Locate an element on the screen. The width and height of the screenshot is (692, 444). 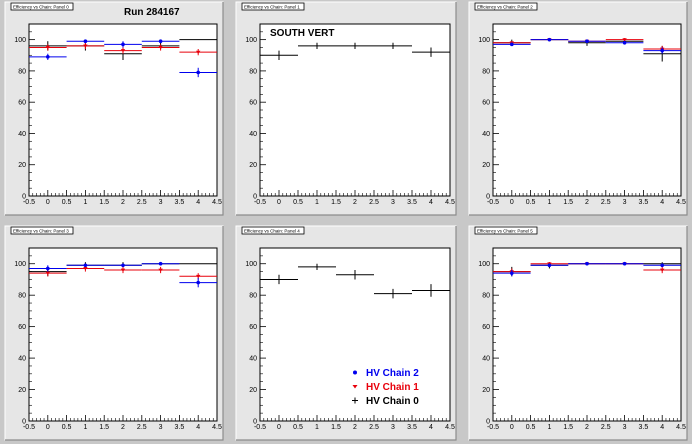
title-text: Efficiency vs Chain: Panel 0 is located at coordinates (41, 6).